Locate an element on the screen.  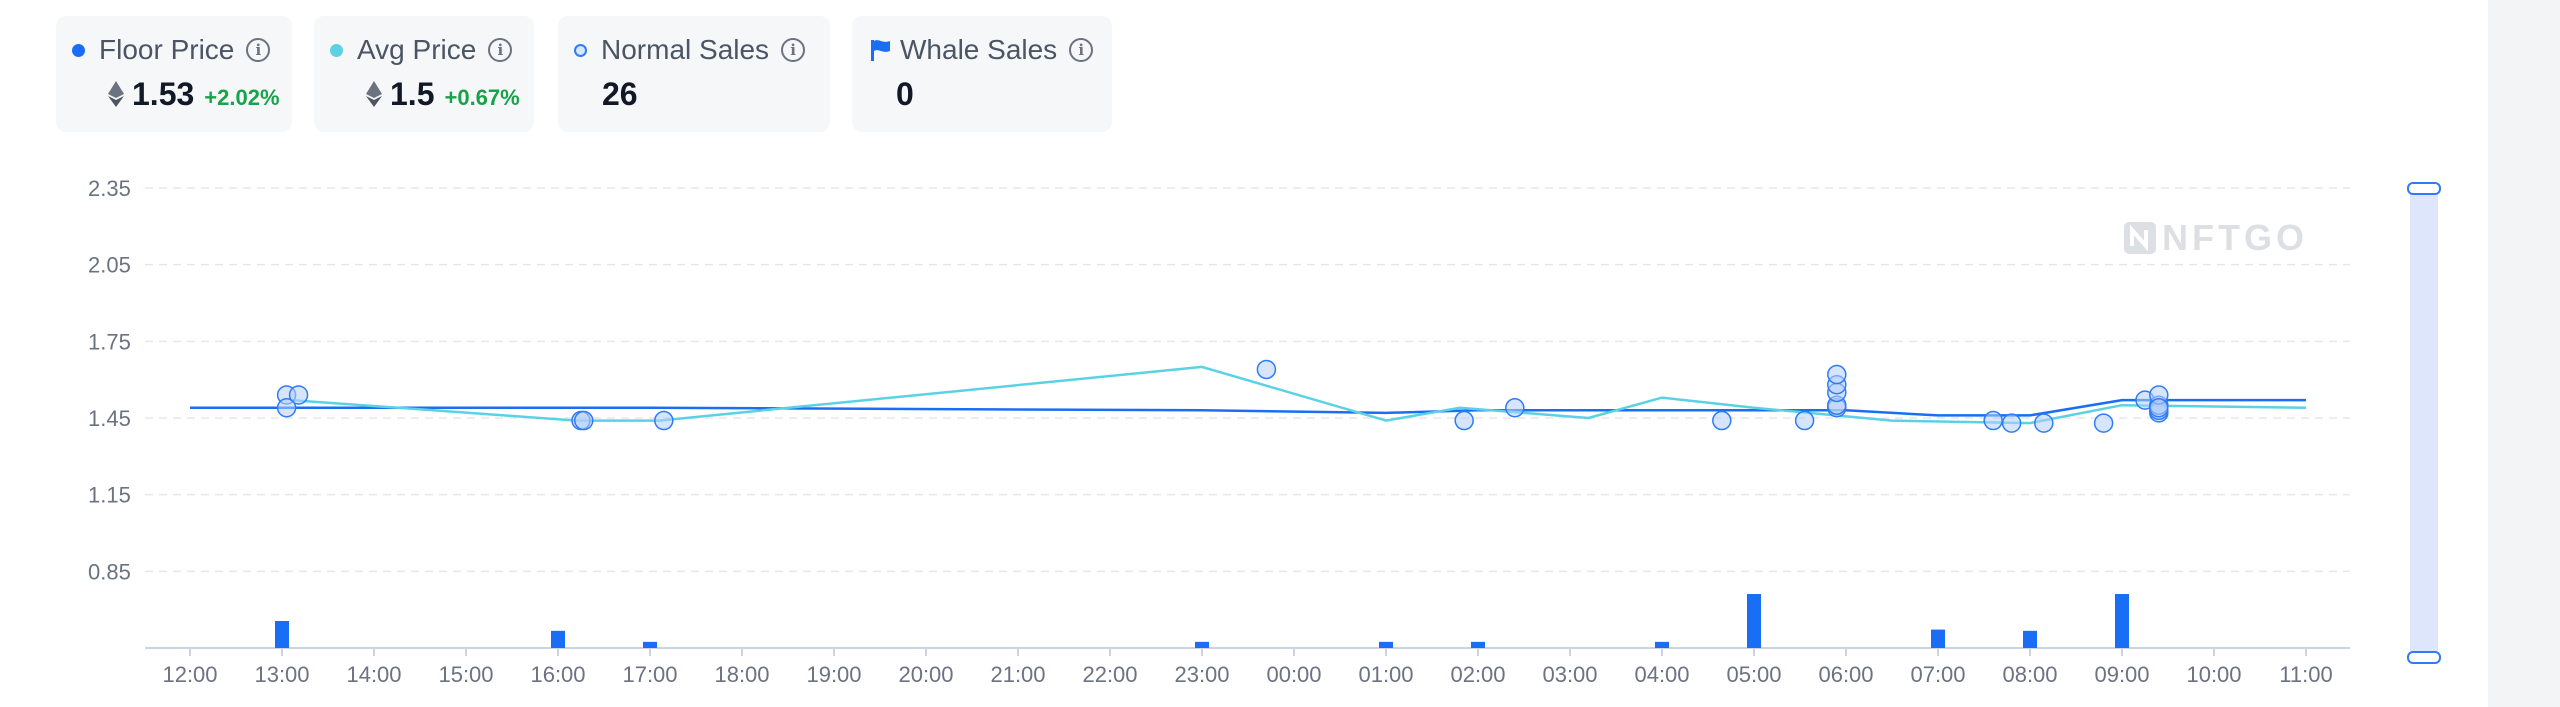
y-tick-label: 0.85 is located at coordinates (109, 571).